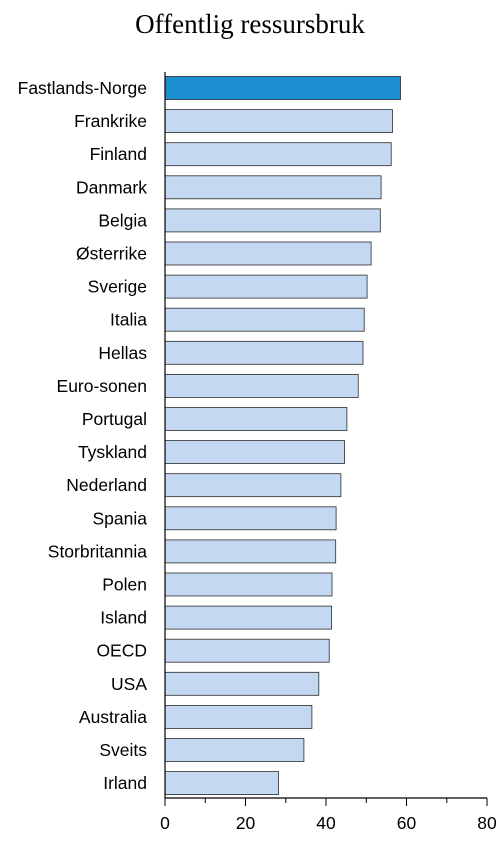 The image size is (500, 847). Describe the element at coordinates (487, 823) in the screenshot. I see `x-tick-label: 80` at that location.